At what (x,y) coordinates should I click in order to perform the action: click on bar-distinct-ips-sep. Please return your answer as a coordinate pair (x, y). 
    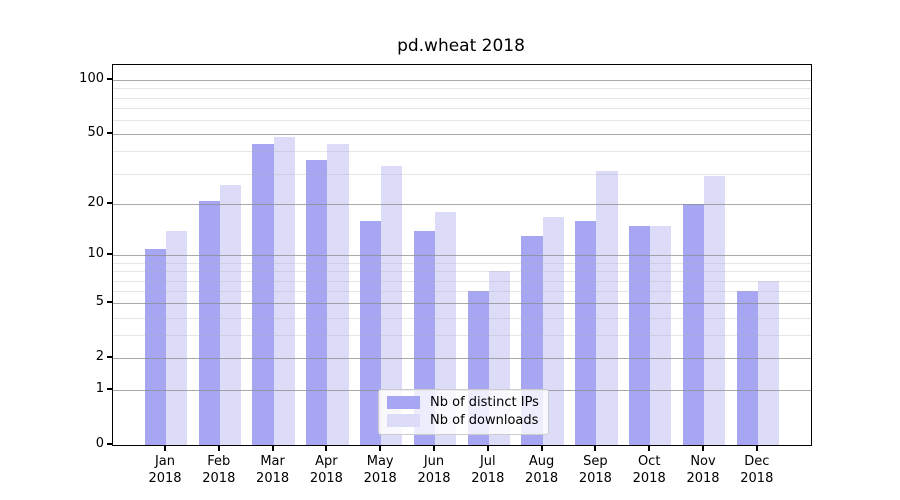
    Looking at the image, I should click on (586, 333).